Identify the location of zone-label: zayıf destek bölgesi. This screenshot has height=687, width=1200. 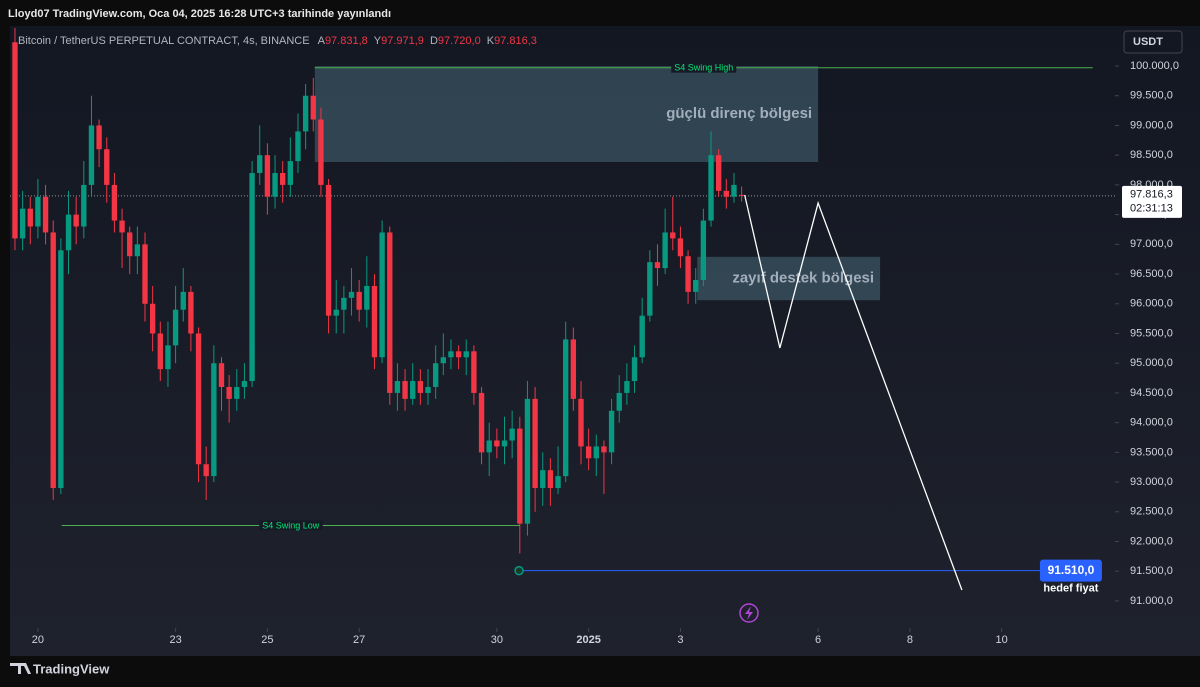
(803, 277).